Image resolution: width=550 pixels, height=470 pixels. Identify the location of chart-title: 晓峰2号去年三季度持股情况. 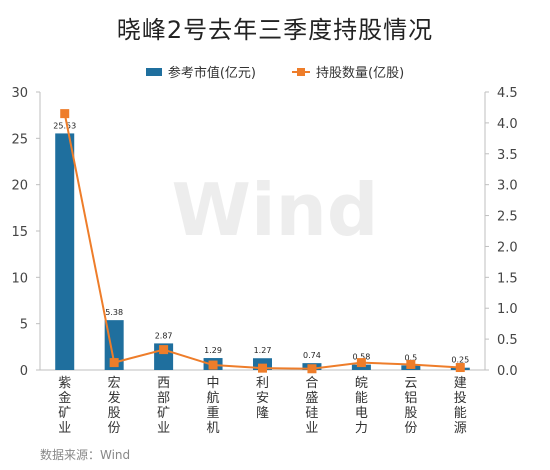
(275, 30).